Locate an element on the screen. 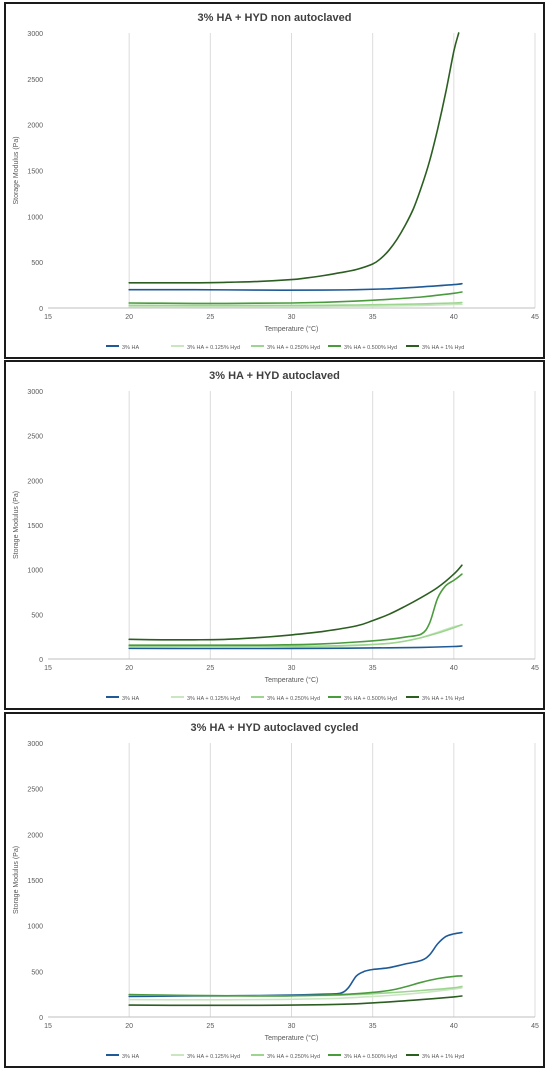 The image size is (550, 1073). chart-title: 3% HA + HYD autoclaved cycled is located at coordinates (274, 728).